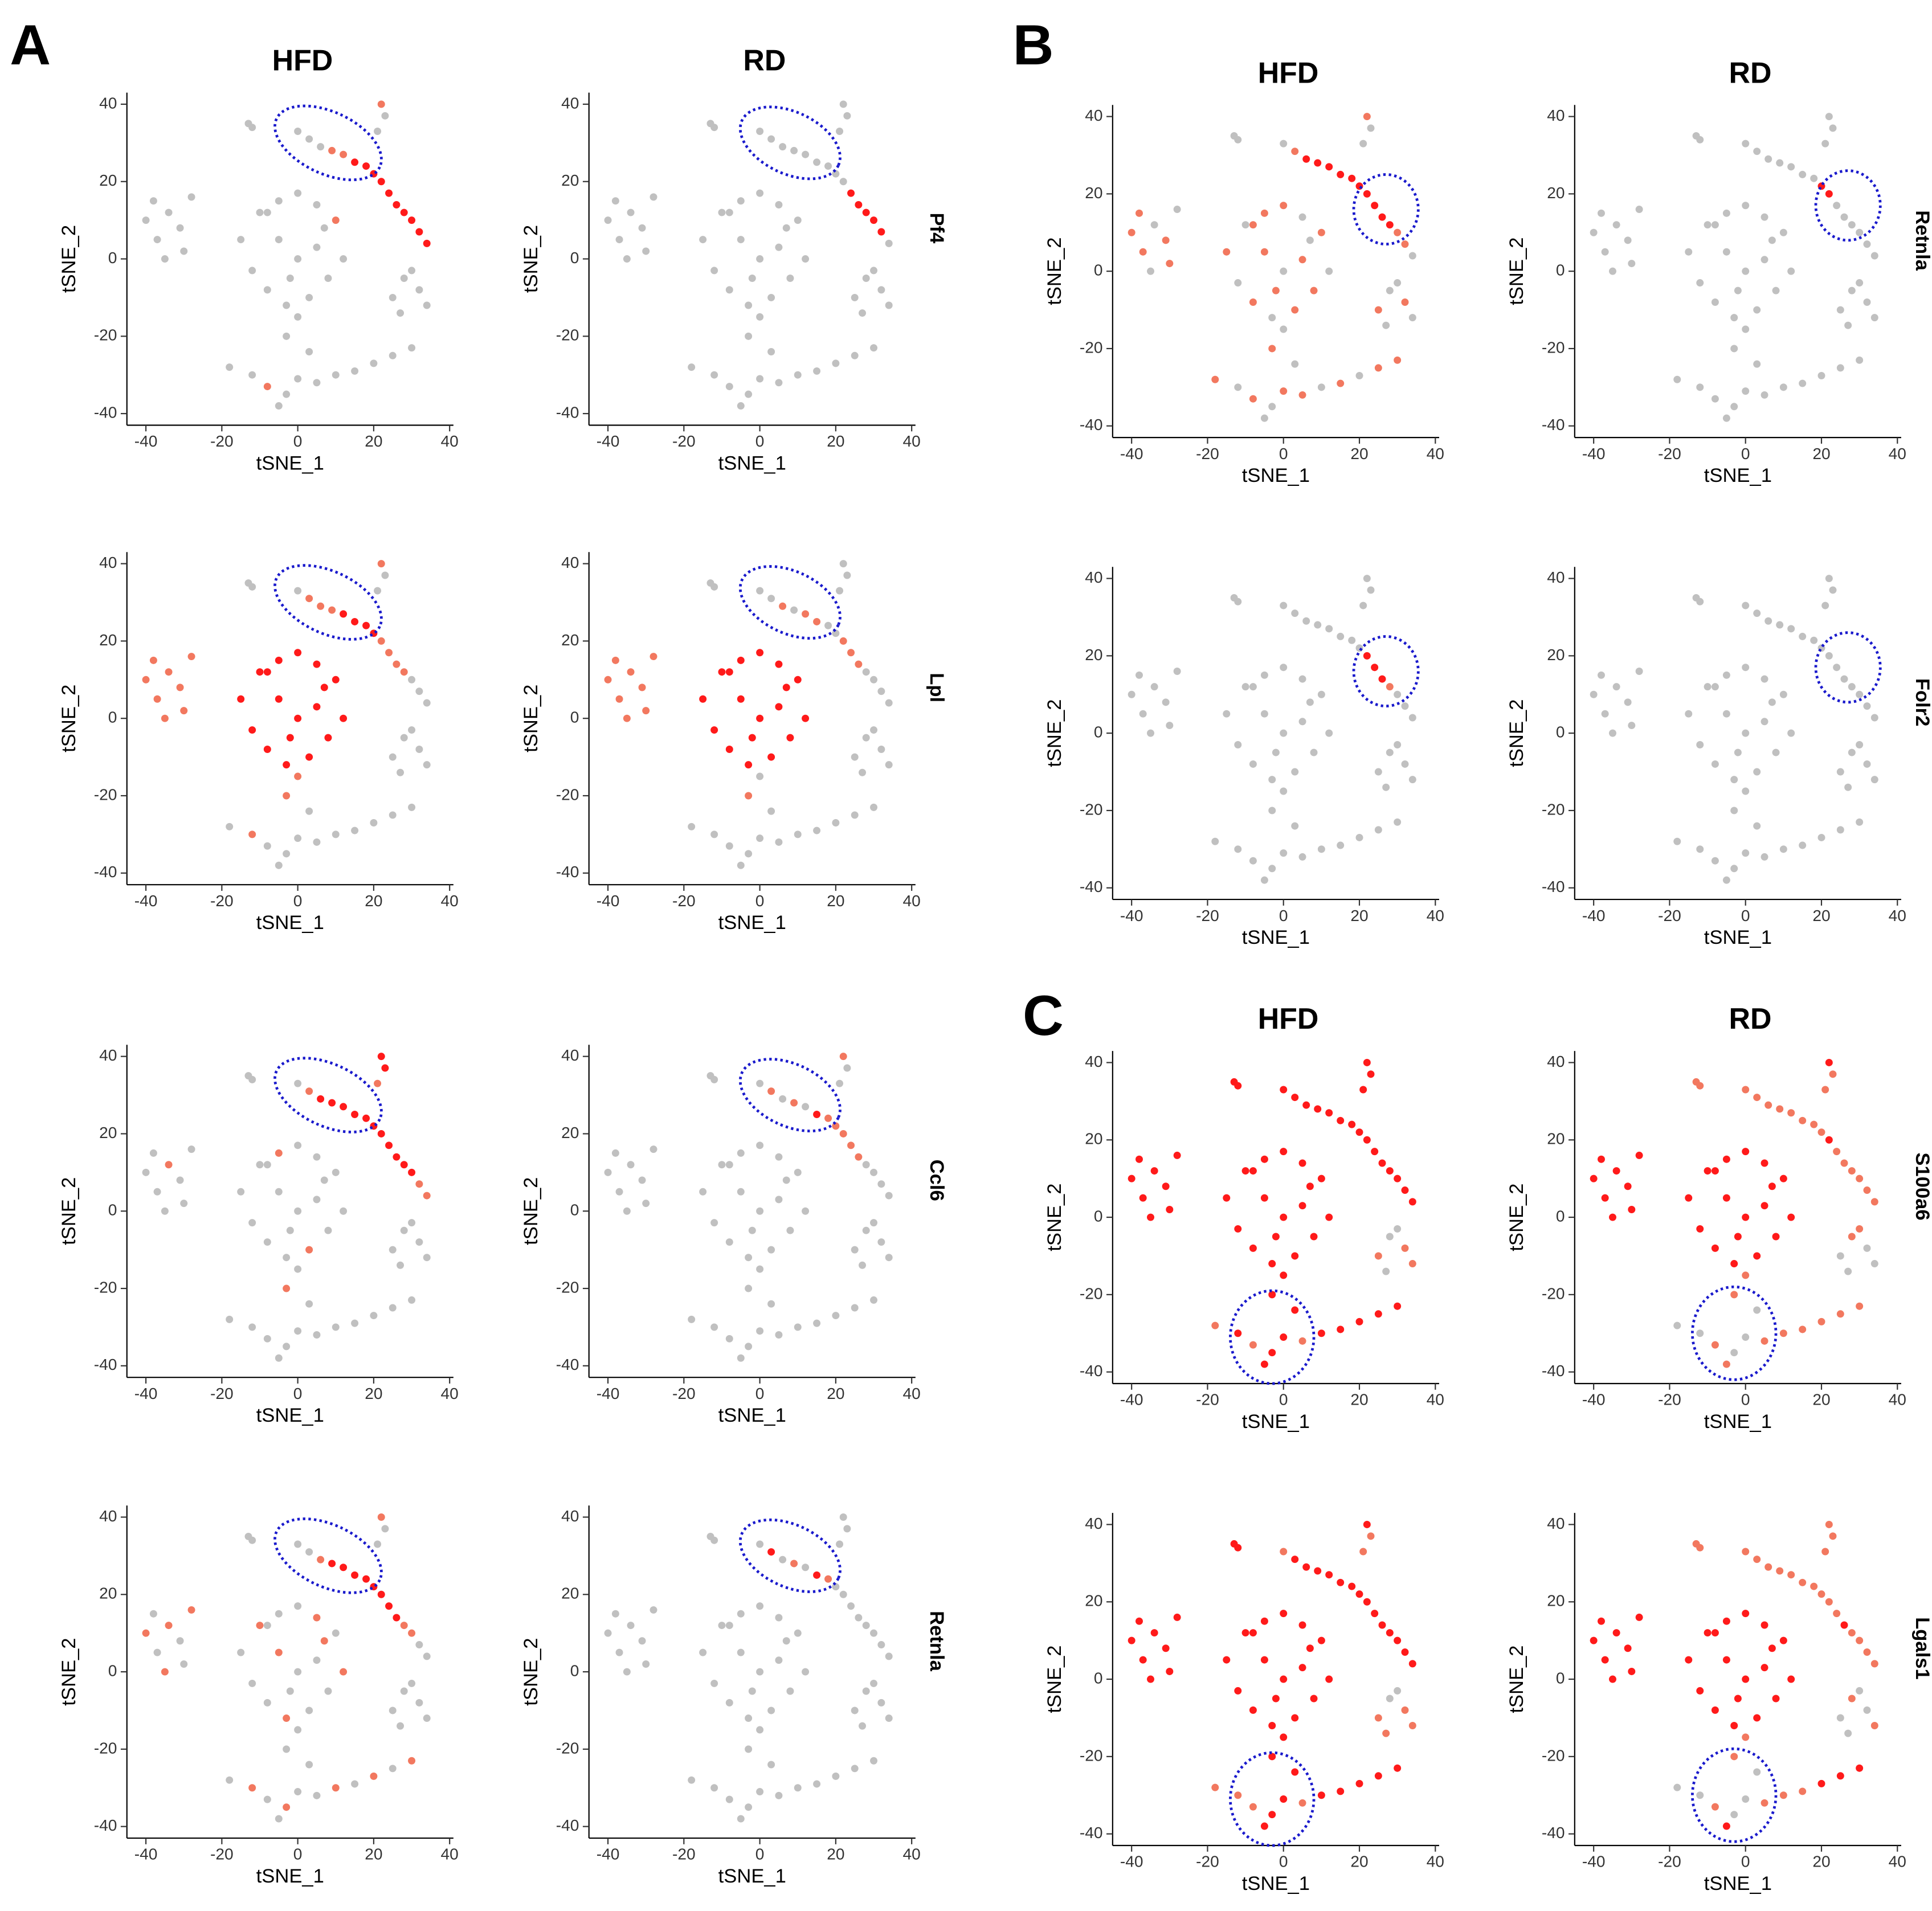  Describe the element at coordinates (1750, 72) in the screenshot. I see `column-title: RD` at that location.